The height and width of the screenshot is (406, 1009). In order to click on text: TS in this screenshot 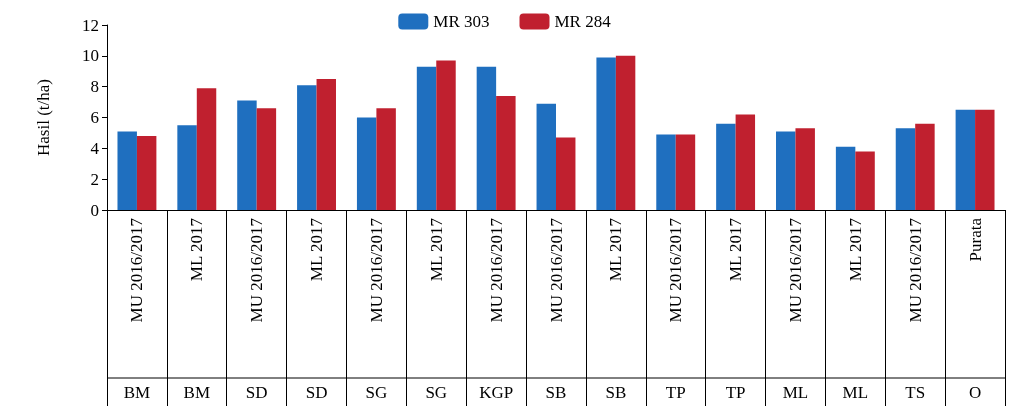, I will do `click(915, 392)`.